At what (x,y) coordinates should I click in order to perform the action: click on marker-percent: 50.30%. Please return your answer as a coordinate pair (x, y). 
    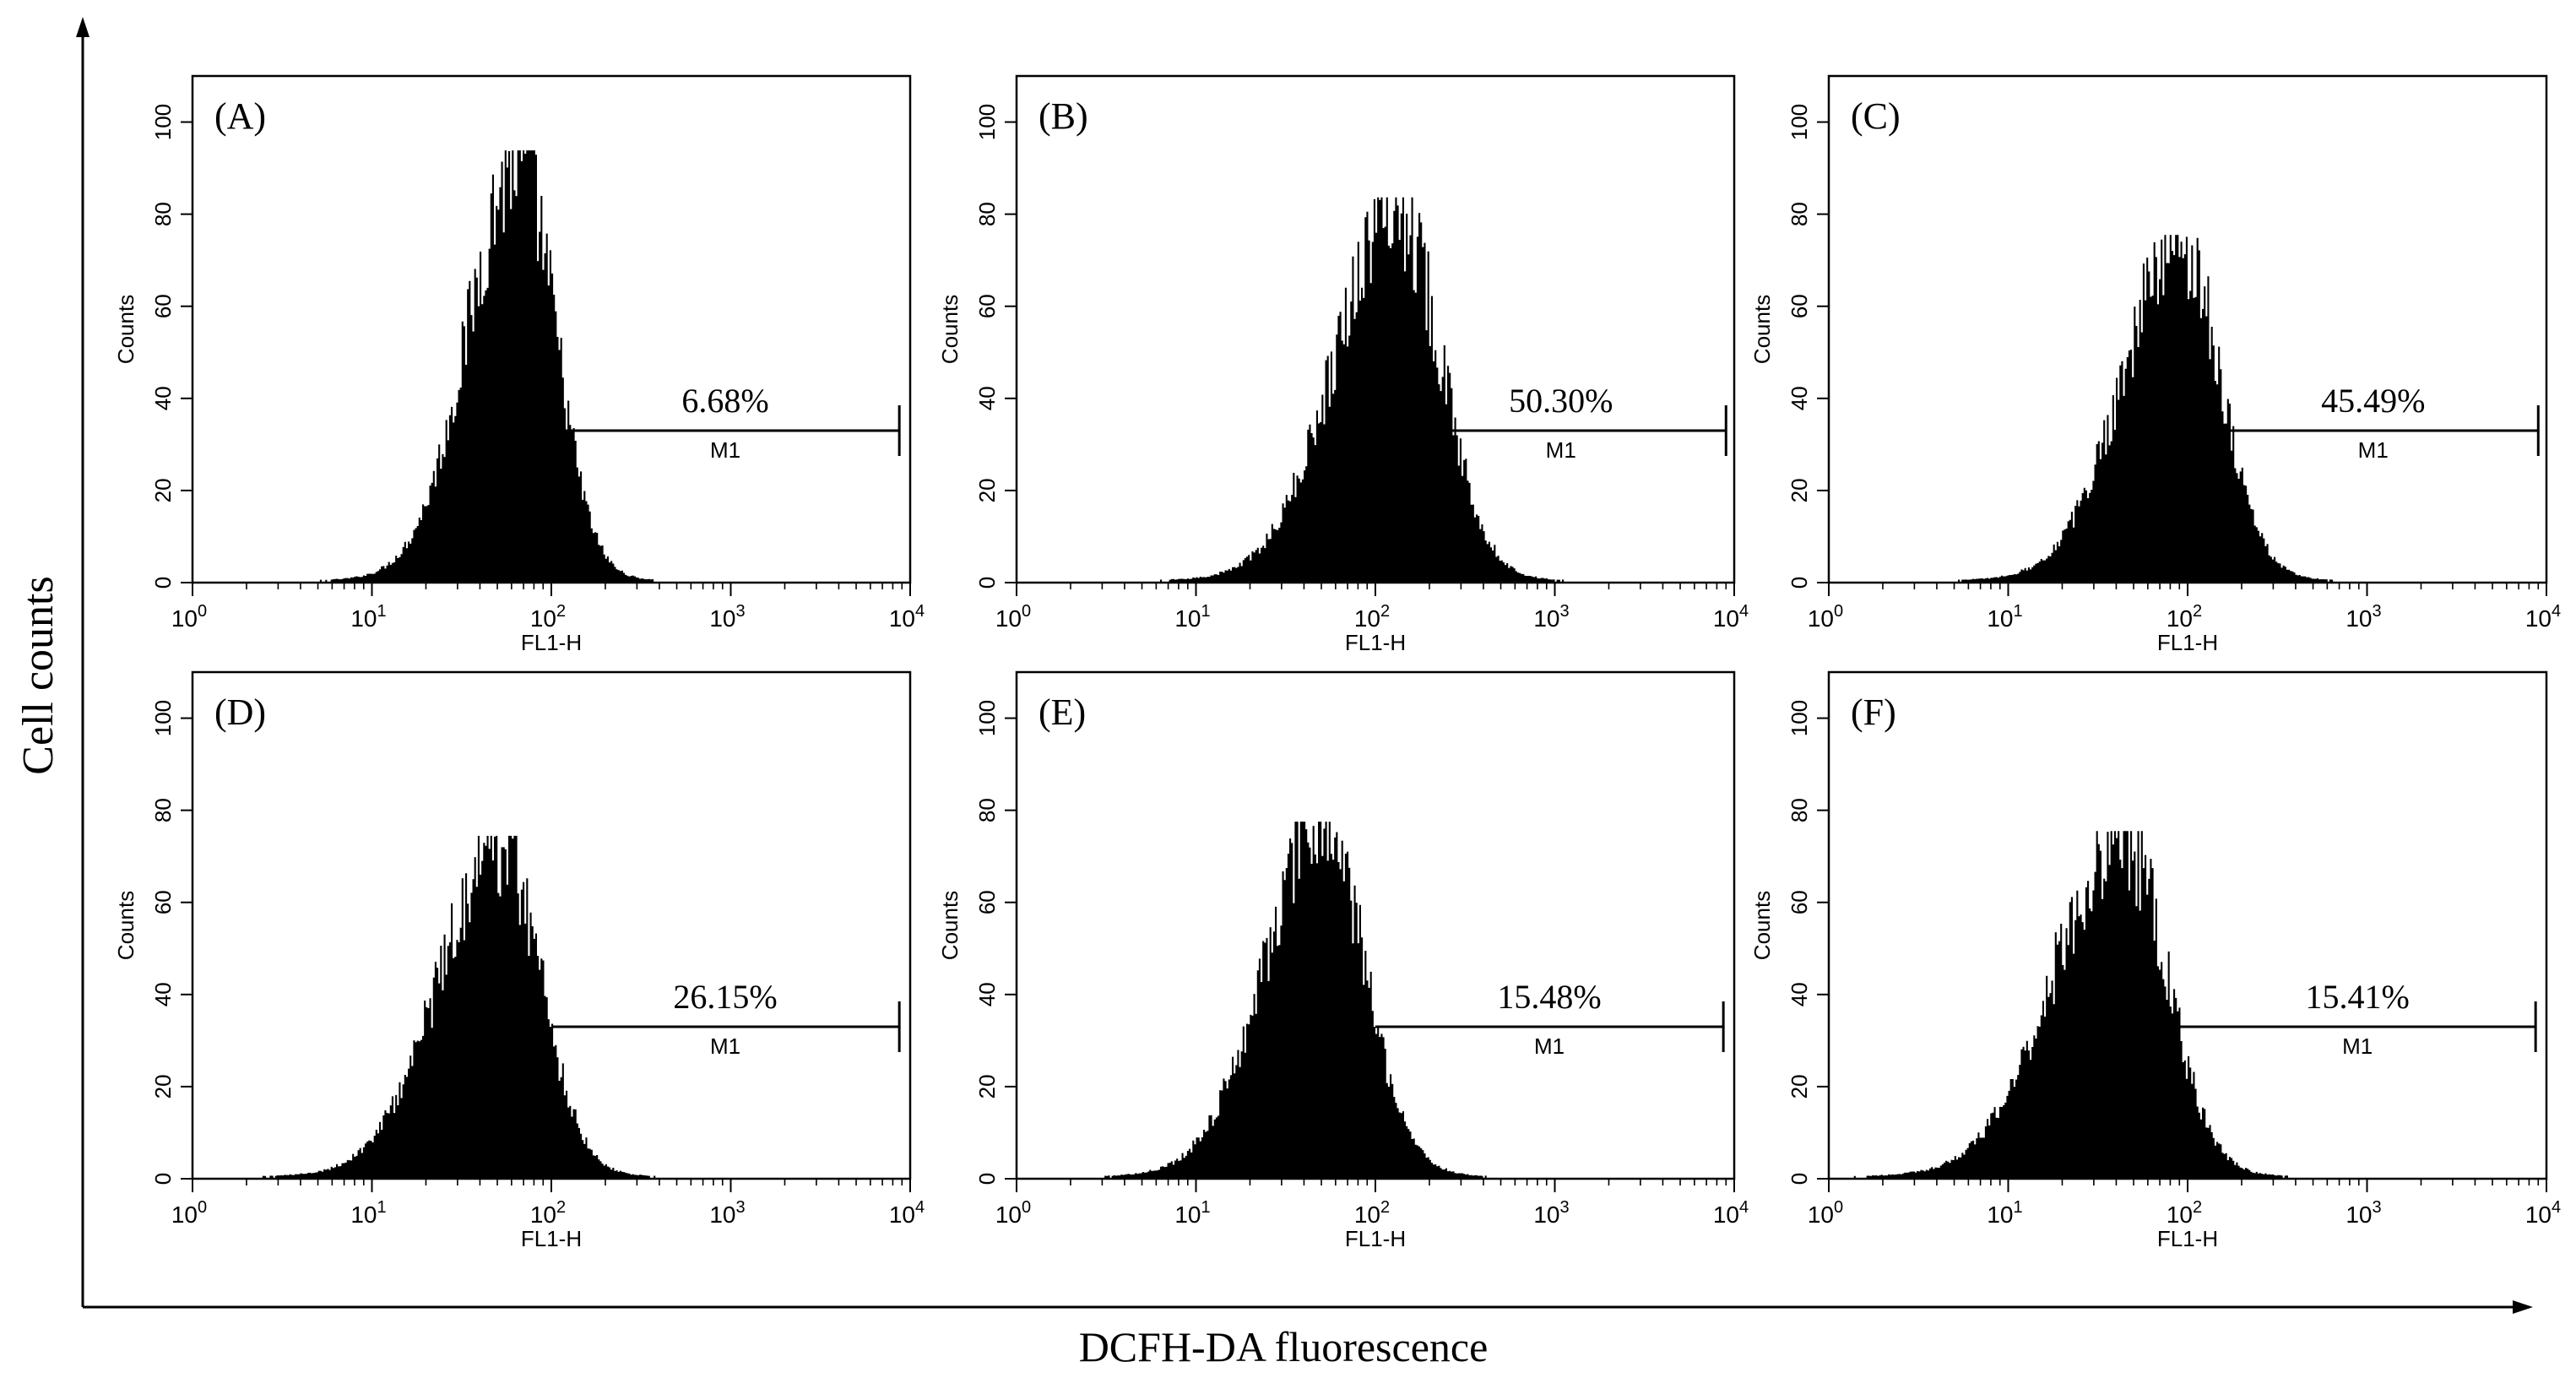
    Looking at the image, I should click on (1561, 401).